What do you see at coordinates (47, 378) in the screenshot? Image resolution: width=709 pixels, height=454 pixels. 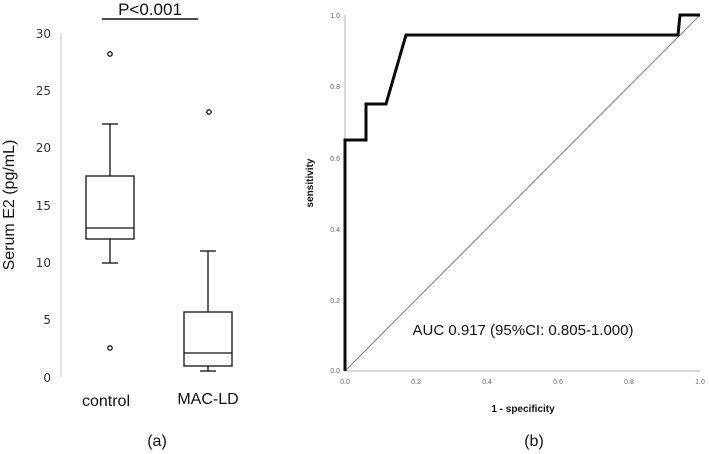 I see `y-tick: 0` at bounding box center [47, 378].